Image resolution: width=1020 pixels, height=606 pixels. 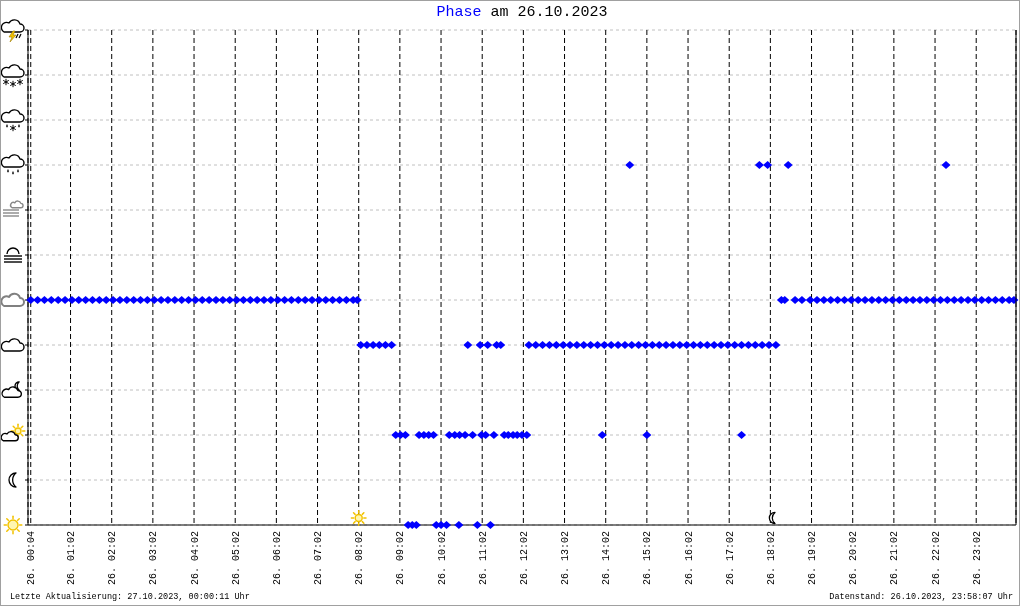 What do you see at coordinates (32, 558) in the screenshot?
I see `x-tick-label: 26. 00:04` at bounding box center [32, 558].